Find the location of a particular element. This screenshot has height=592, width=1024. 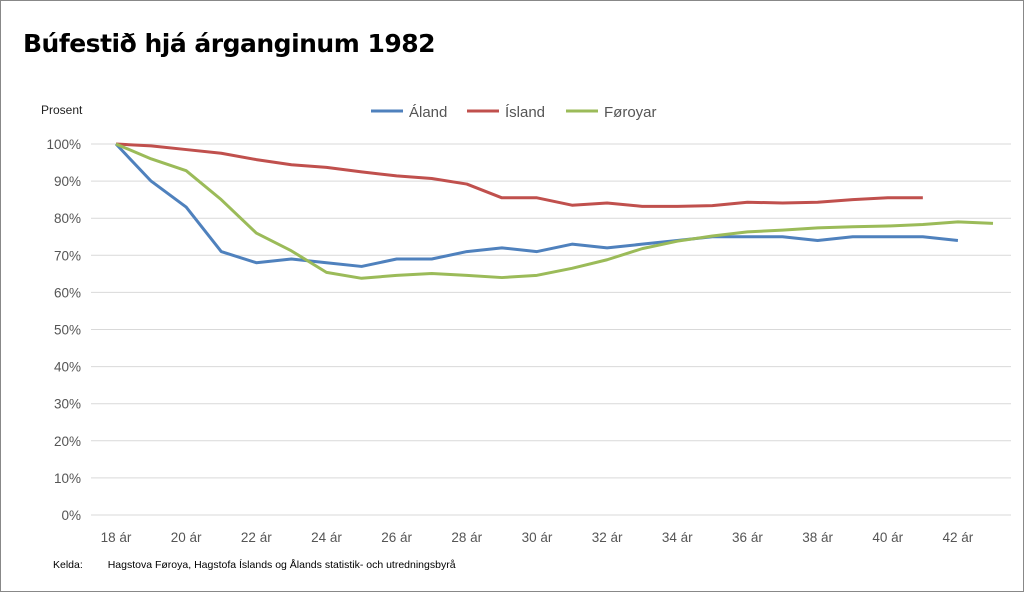

x-tick-label: 34 ár is located at coordinates (677, 537).